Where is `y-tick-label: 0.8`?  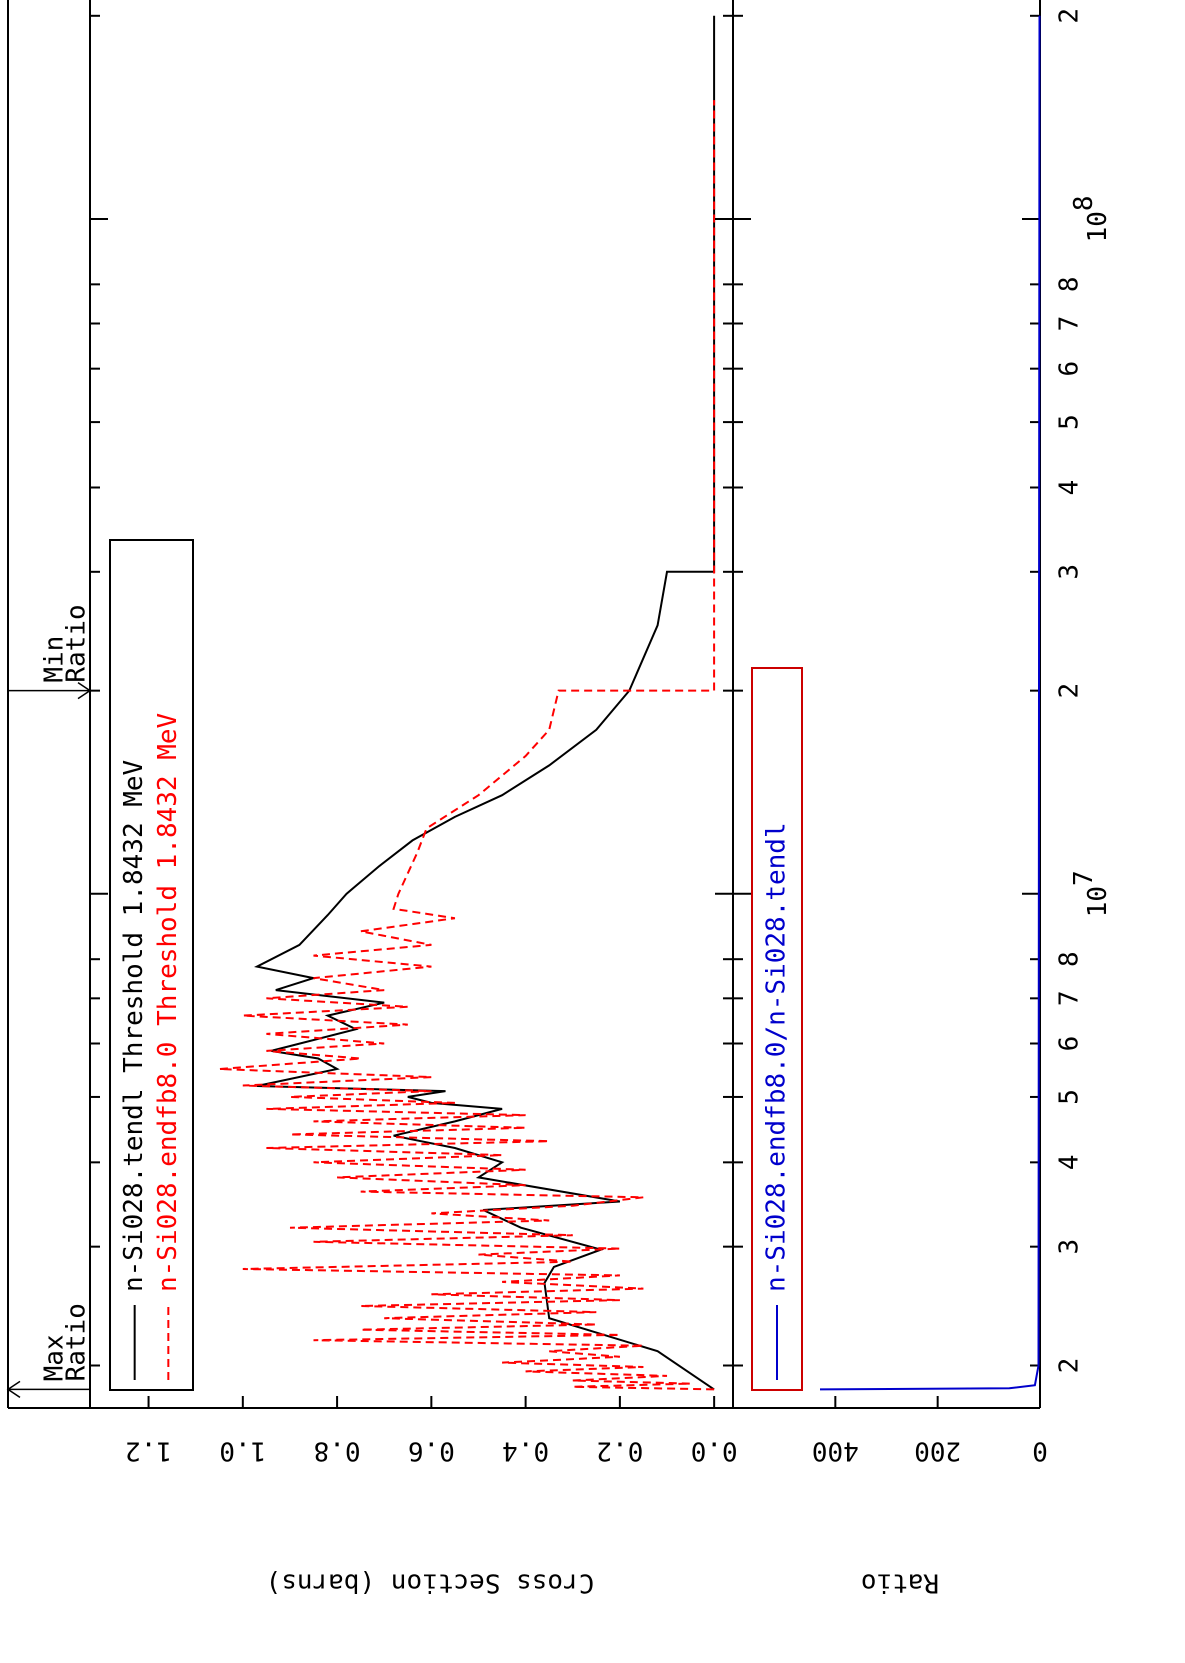
y-tick-label: 0.8 is located at coordinates (337, 1451).